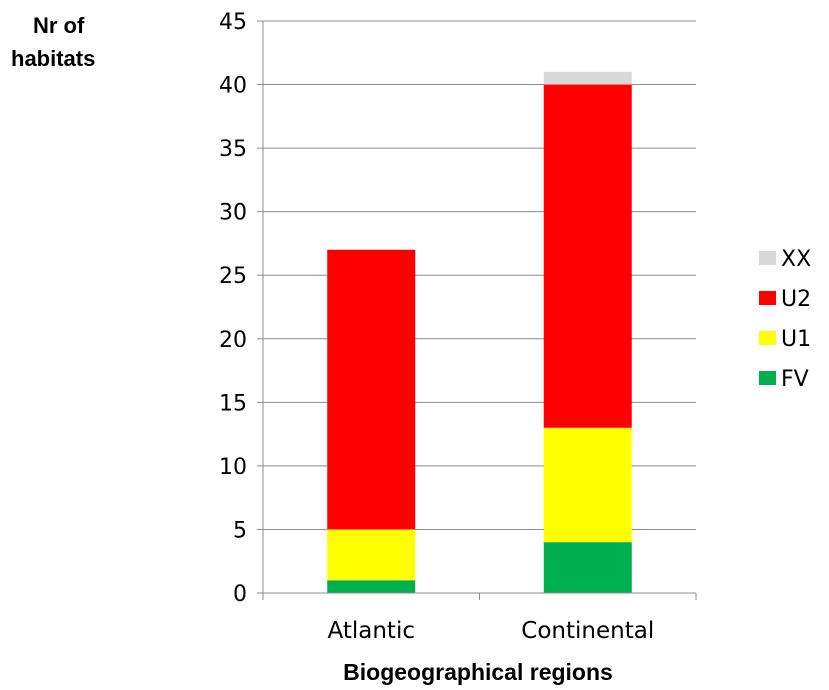  I want to click on y-axis-title-line-1: Nr of, so click(59, 25).